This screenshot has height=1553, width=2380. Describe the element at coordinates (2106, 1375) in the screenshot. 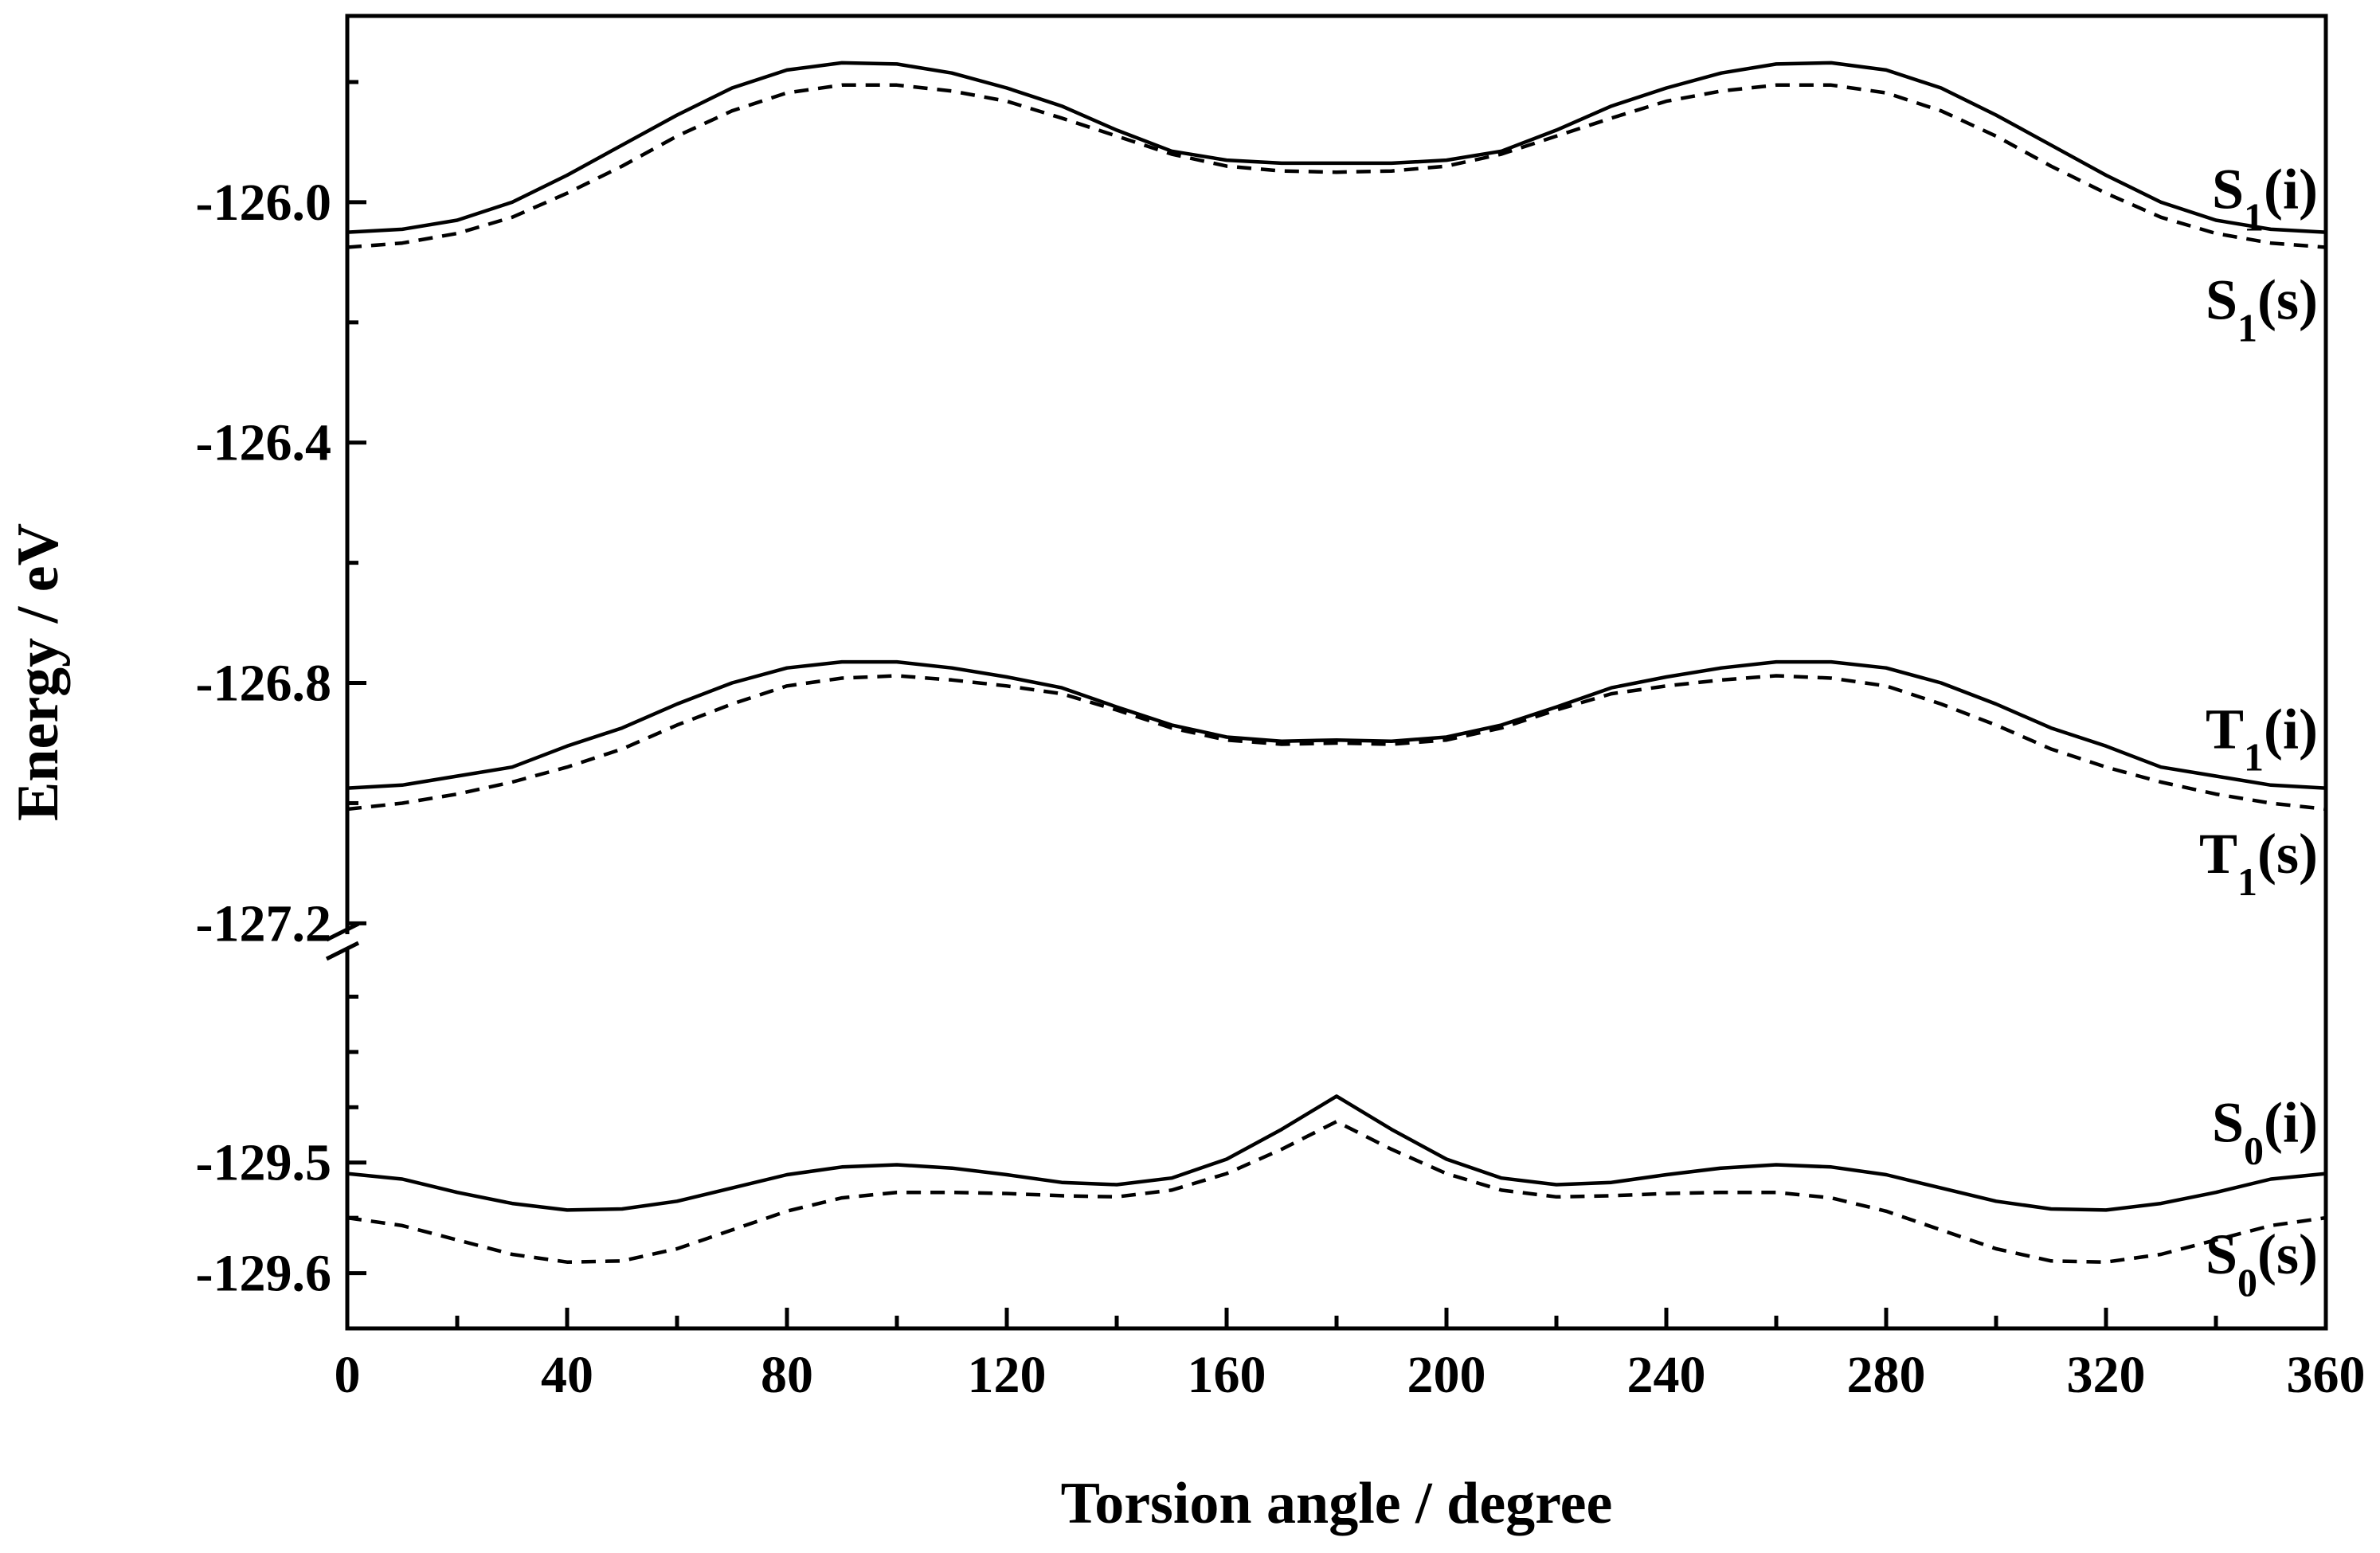

I see `x-tick-label: 320` at that location.